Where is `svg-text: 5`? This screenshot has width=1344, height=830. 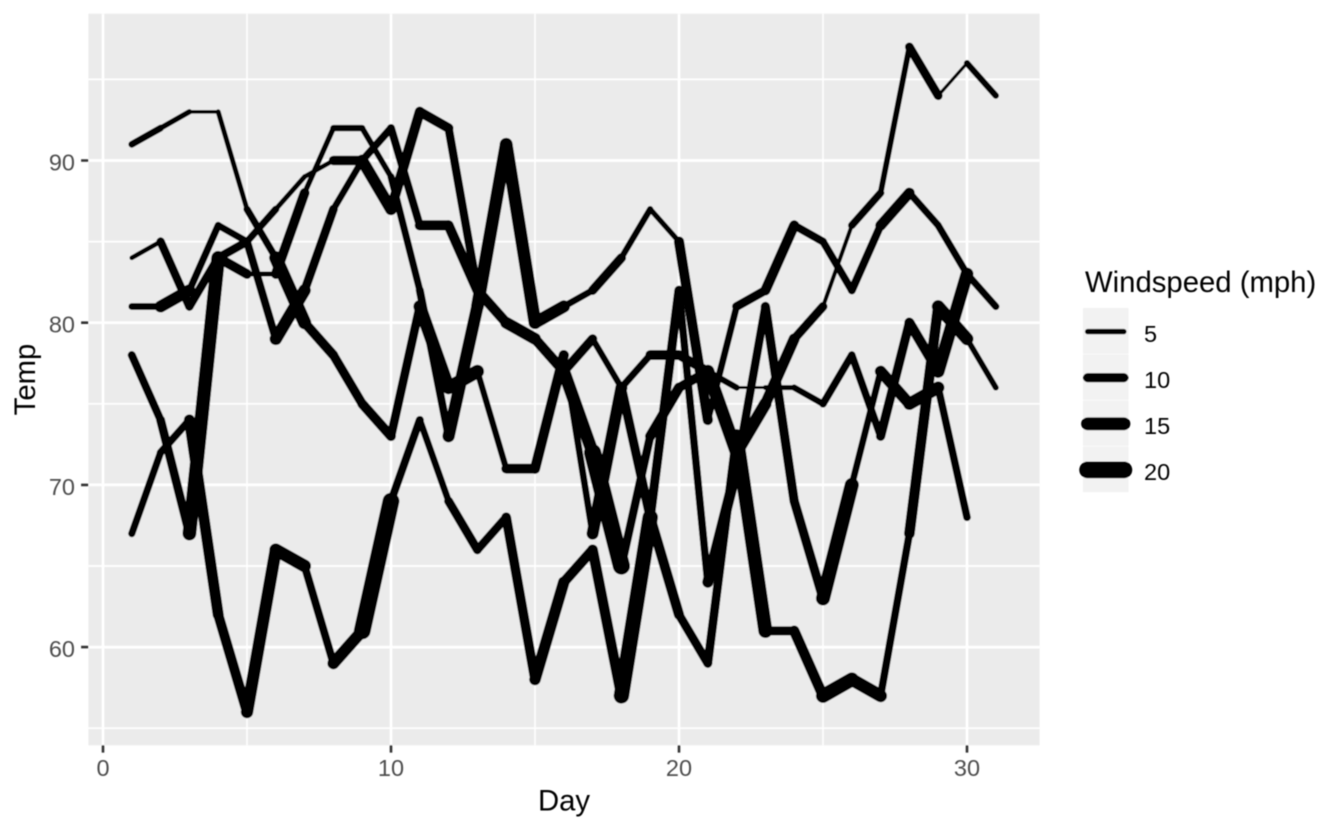 svg-text: 5 is located at coordinates (1150, 334).